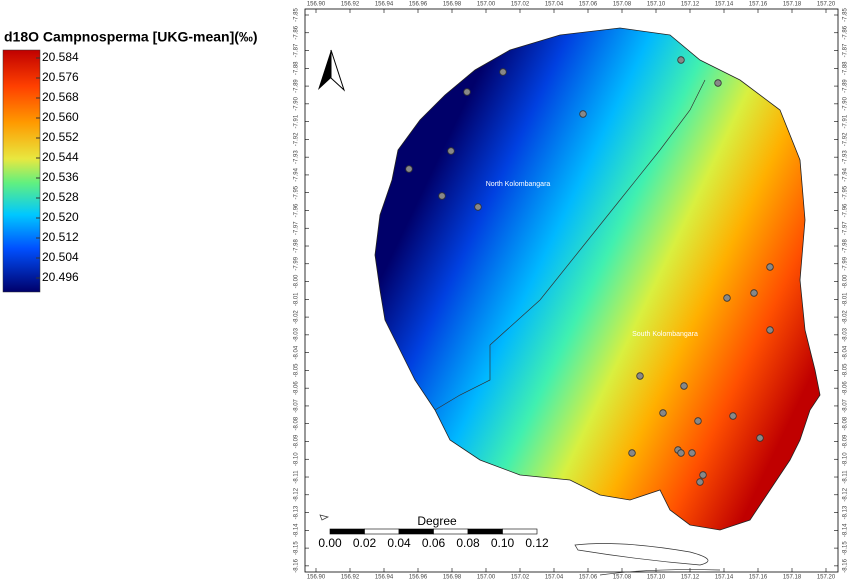  I want to click on legend-label: 20.576, so click(60, 77).